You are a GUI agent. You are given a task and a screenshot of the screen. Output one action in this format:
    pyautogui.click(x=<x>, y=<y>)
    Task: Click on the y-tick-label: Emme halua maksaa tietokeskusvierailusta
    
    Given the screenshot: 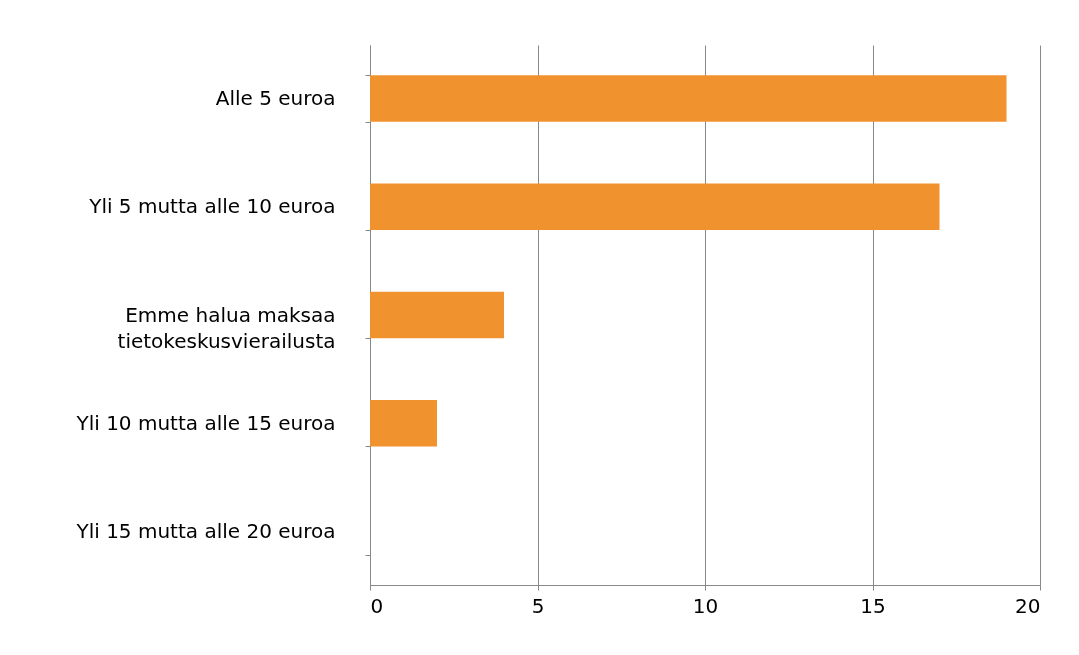 What is the action you would take?
    pyautogui.click(x=226, y=327)
    